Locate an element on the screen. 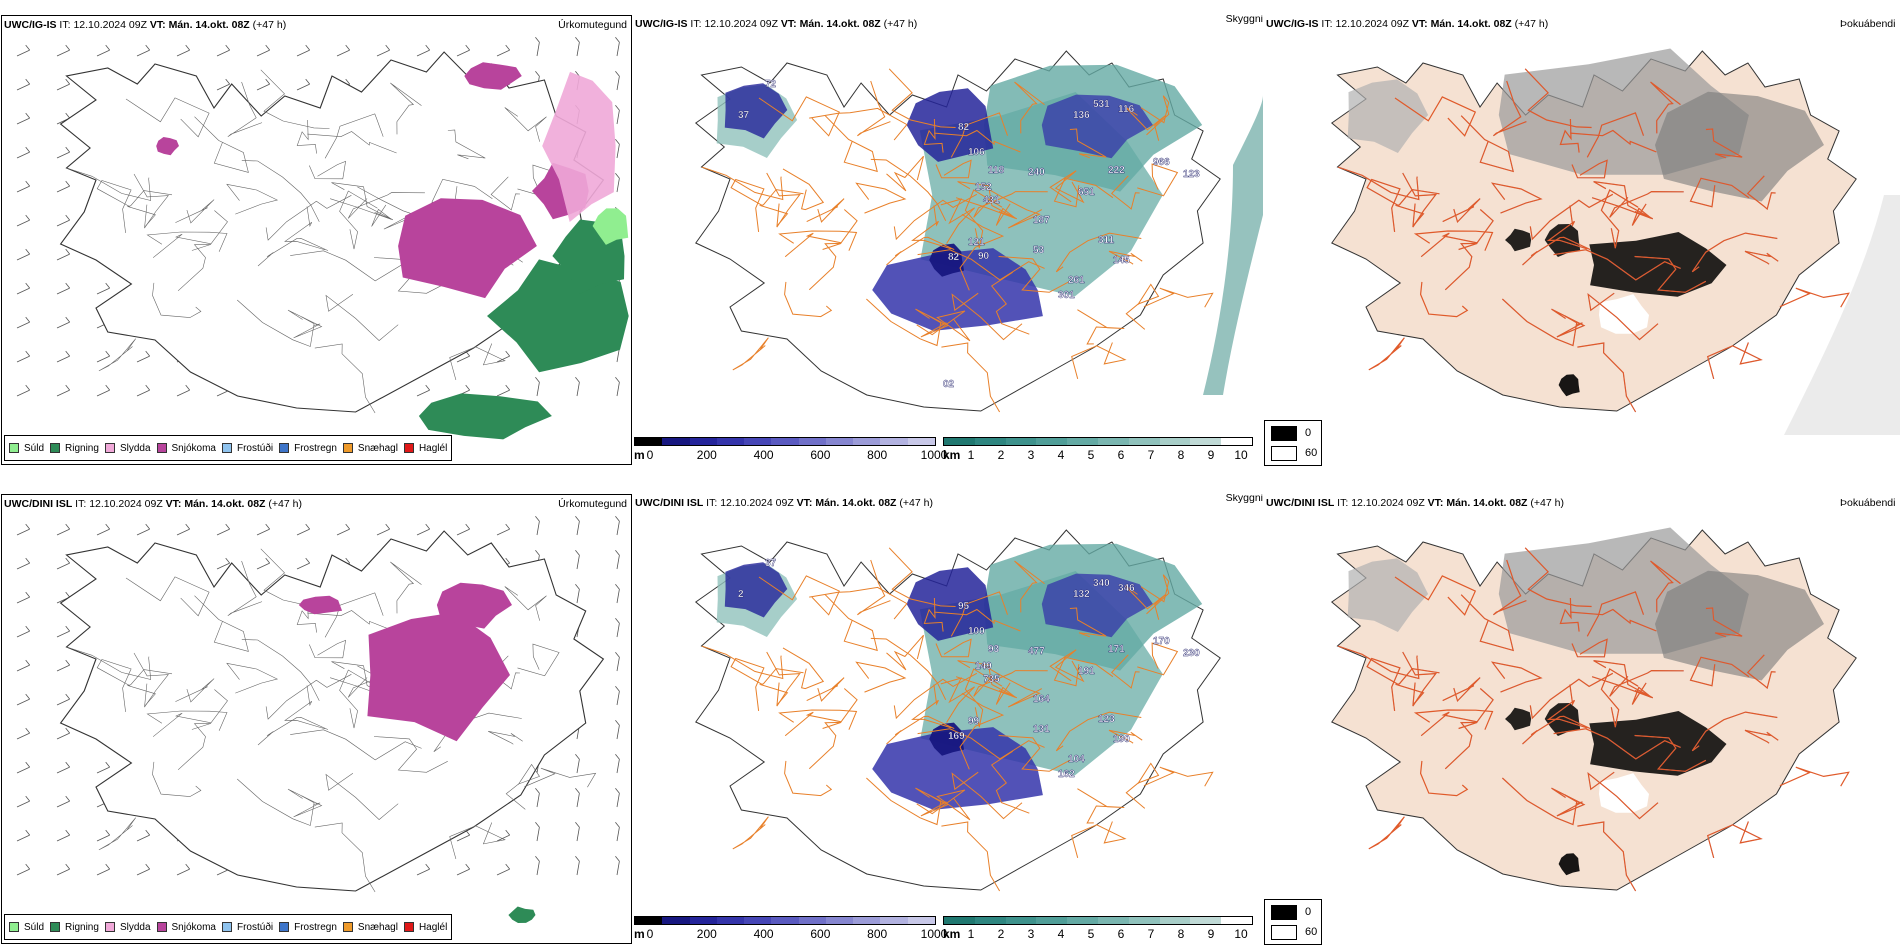  snow-area is located at coordinates (493, 76).